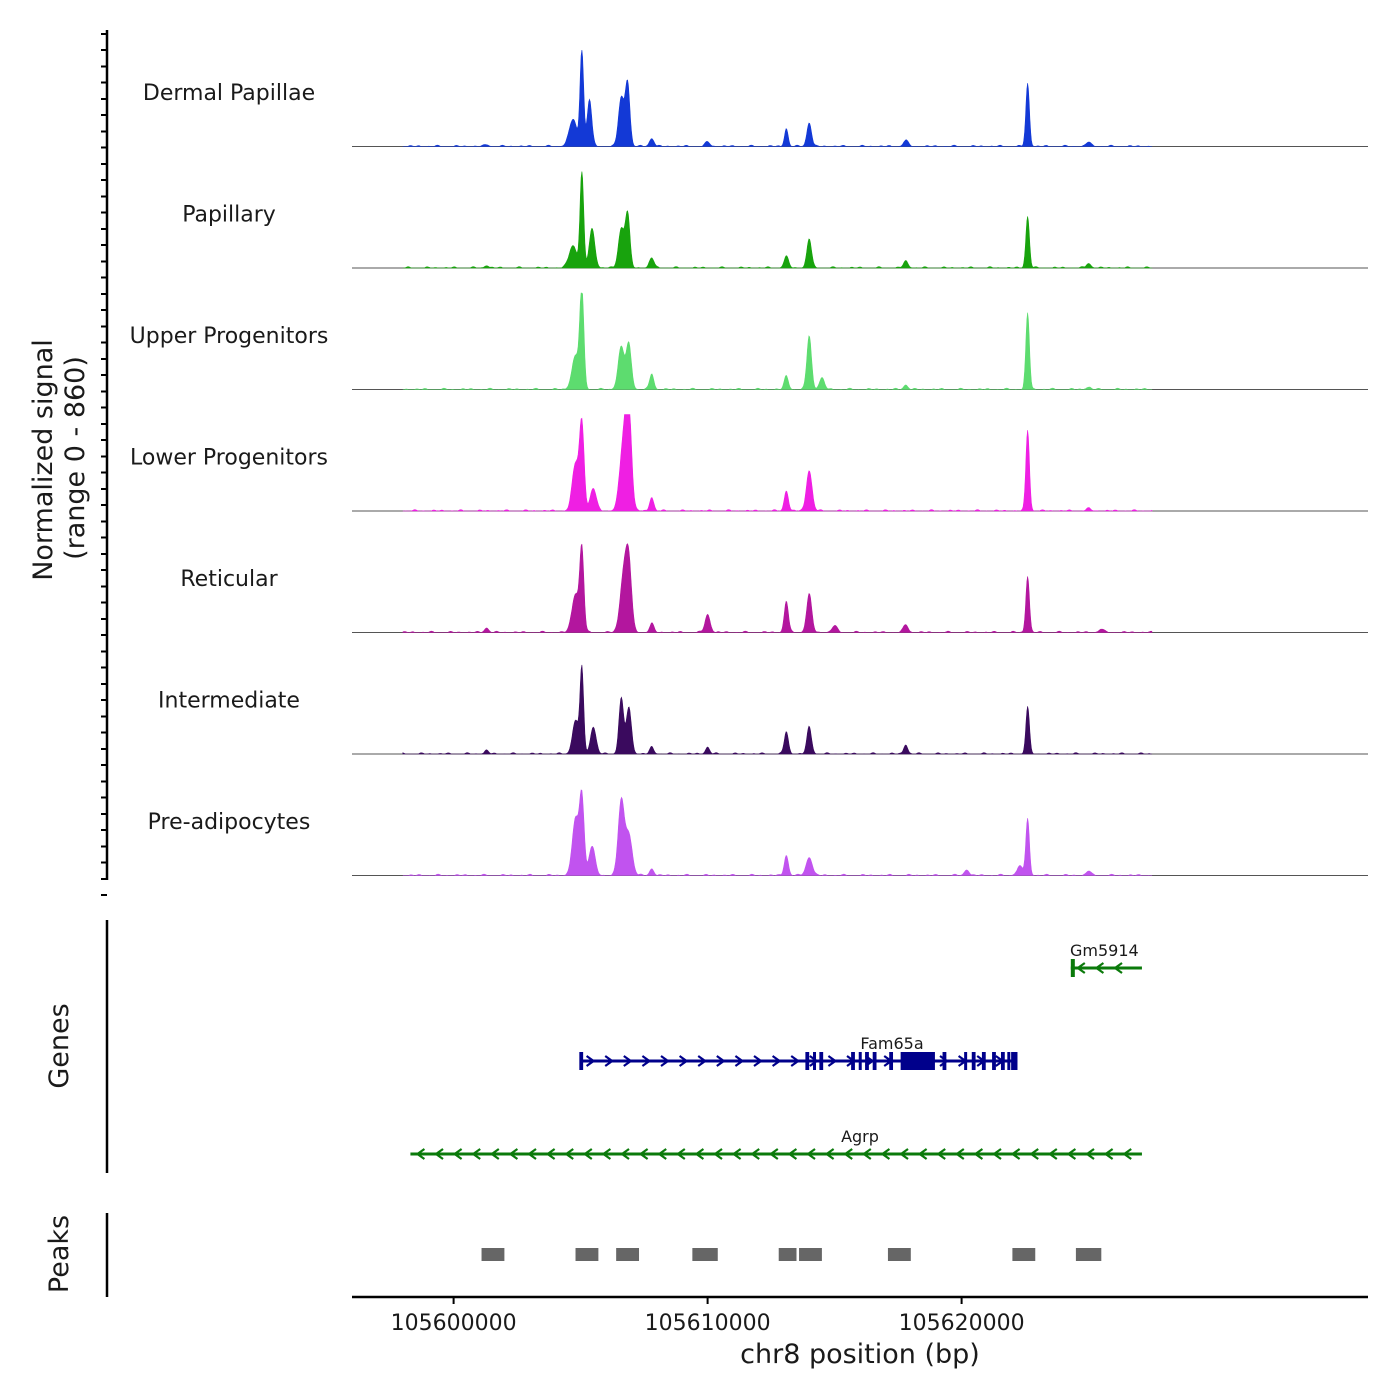  Describe the element at coordinates (59, 1045) in the screenshot. I see `genes-label: Genes` at that location.